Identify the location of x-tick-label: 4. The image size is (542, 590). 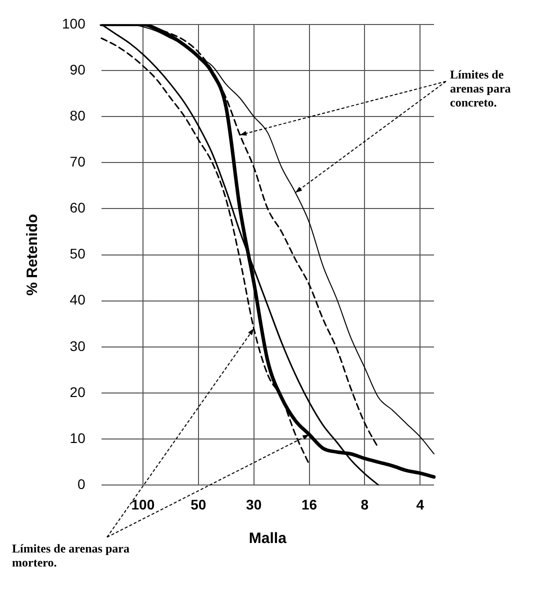
(420, 504).